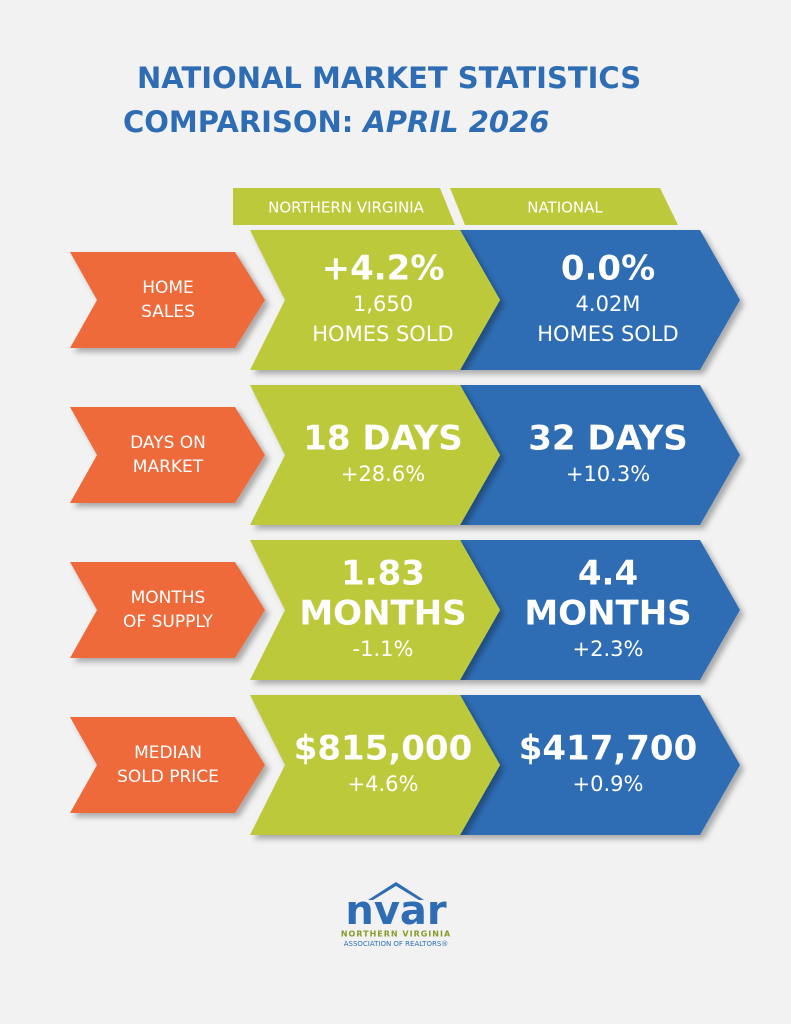 Image resolution: width=791 pixels, height=1024 pixels. What do you see at coordinates (168, 467) in the screenshot?
I see `row-label: MARKET` at bounding box center [168, 467].